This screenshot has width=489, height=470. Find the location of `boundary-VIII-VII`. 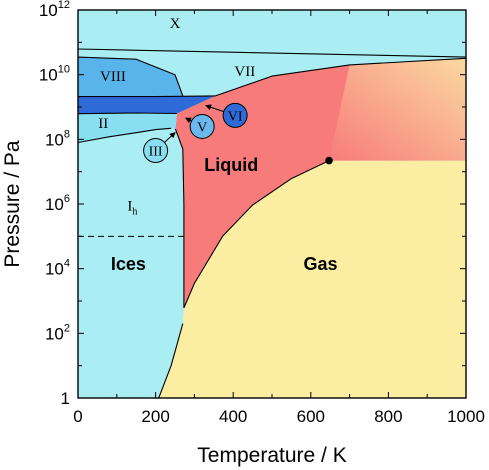

boundary-VIII-VII is located at coordinates (131, 76).